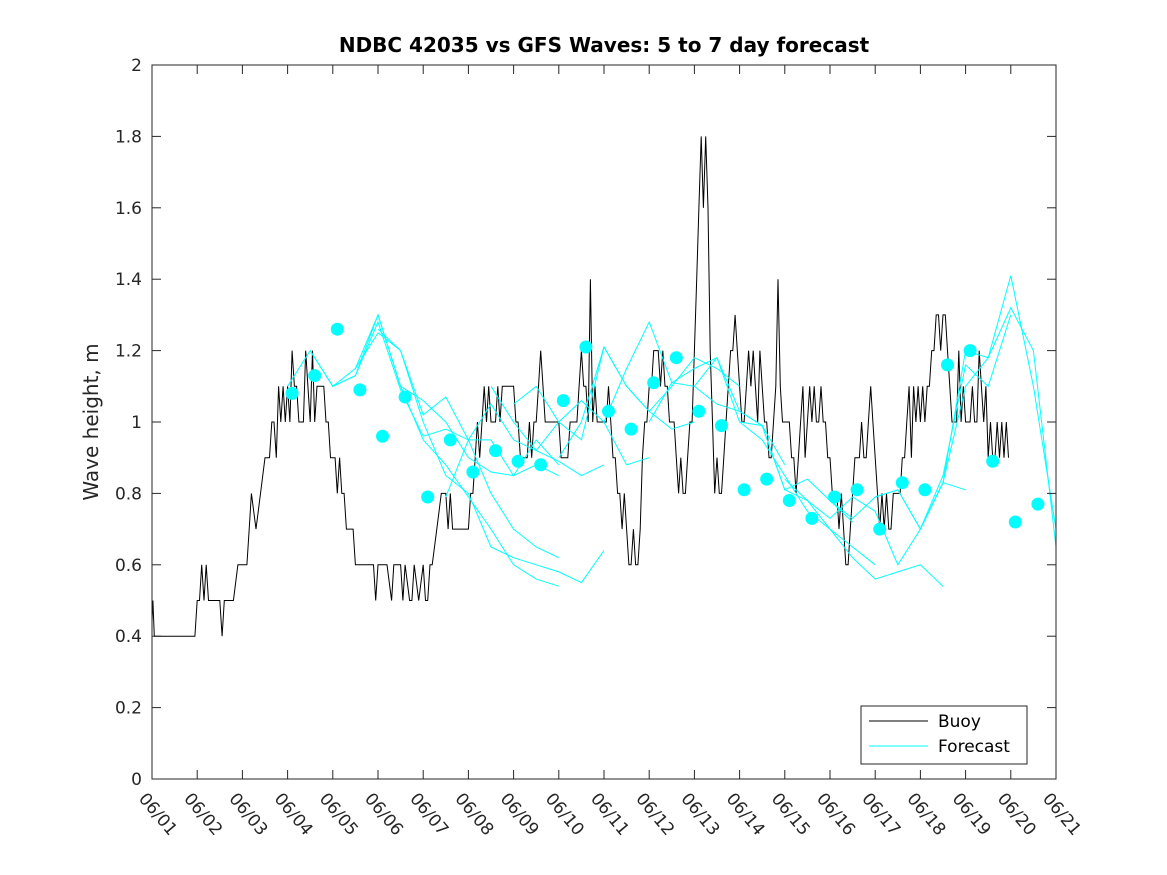  What do you see at coordinates (128, 137) in the screenshot?
I see `y-tick-label: 1.8` at bounding box center [128, 137].